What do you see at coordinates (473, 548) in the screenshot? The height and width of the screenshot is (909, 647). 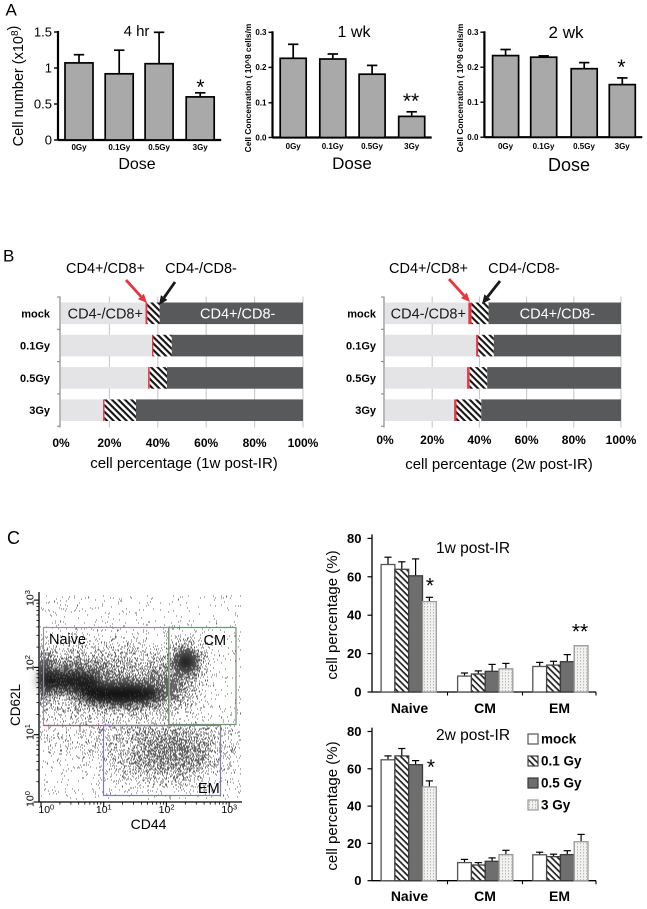 I see `svg-text: 1w post-IR` at bounding box center [473, 548].